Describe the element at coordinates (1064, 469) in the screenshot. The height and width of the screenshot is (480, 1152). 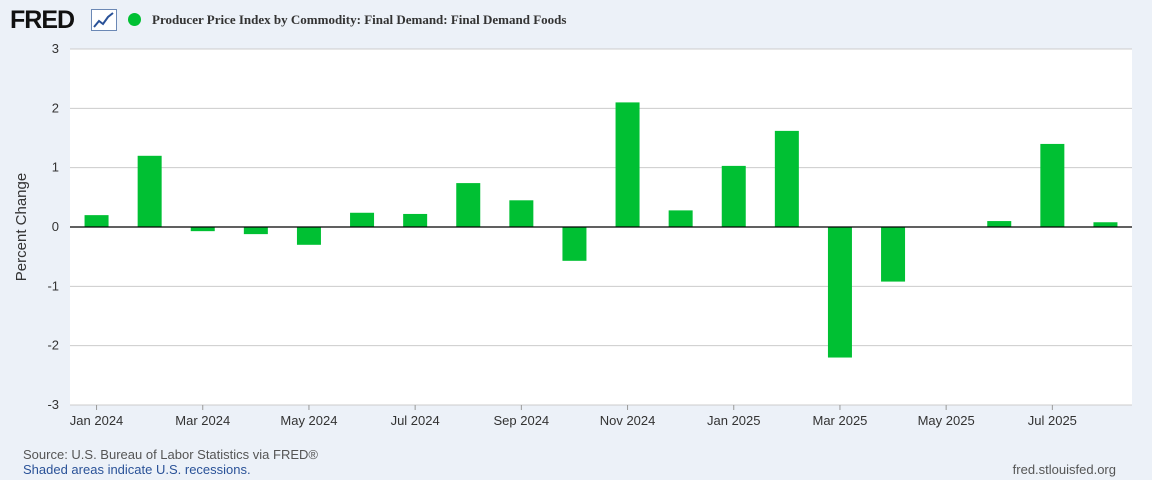
I see `fred-url: fred.stlouisfed.org` at that location.